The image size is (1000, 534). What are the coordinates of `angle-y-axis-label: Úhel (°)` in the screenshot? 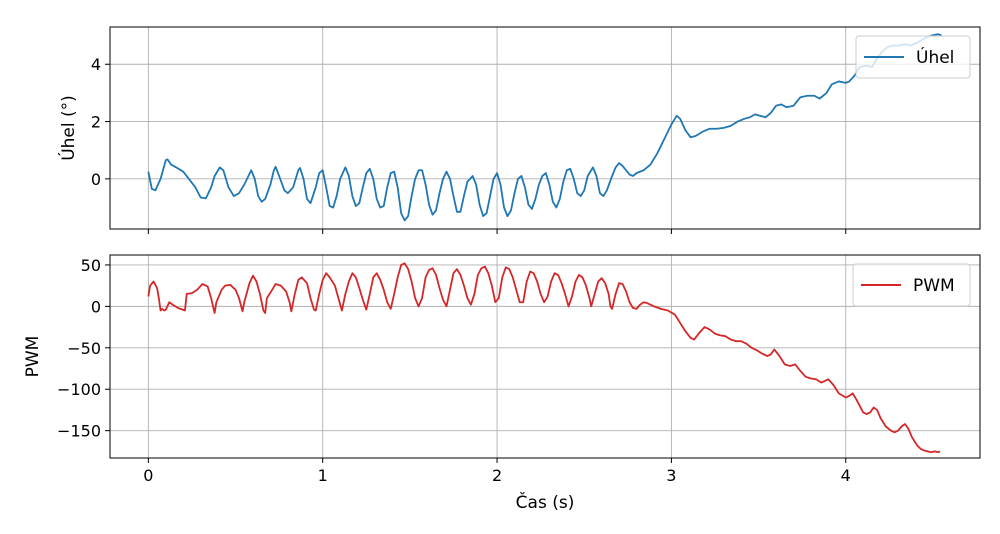 It's located at (68, 128).